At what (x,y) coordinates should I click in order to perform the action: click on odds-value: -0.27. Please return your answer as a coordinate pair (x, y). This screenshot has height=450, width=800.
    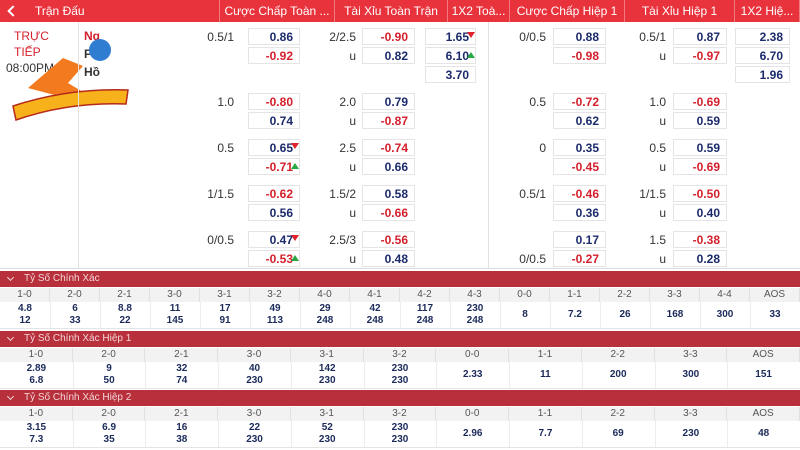
    Looking at the image, I should click on (579, 258).